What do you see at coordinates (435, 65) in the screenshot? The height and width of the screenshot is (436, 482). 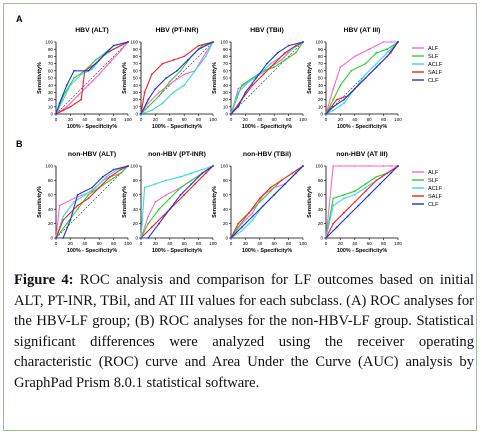 I see `legend-entry: ACLF` at bounding box center [435, 65].